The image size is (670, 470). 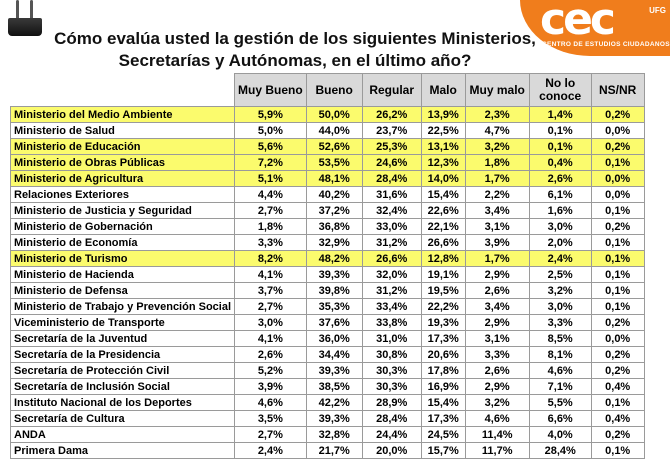 I want to click on cell-value: 19,1%, so click(x=443, y=274).